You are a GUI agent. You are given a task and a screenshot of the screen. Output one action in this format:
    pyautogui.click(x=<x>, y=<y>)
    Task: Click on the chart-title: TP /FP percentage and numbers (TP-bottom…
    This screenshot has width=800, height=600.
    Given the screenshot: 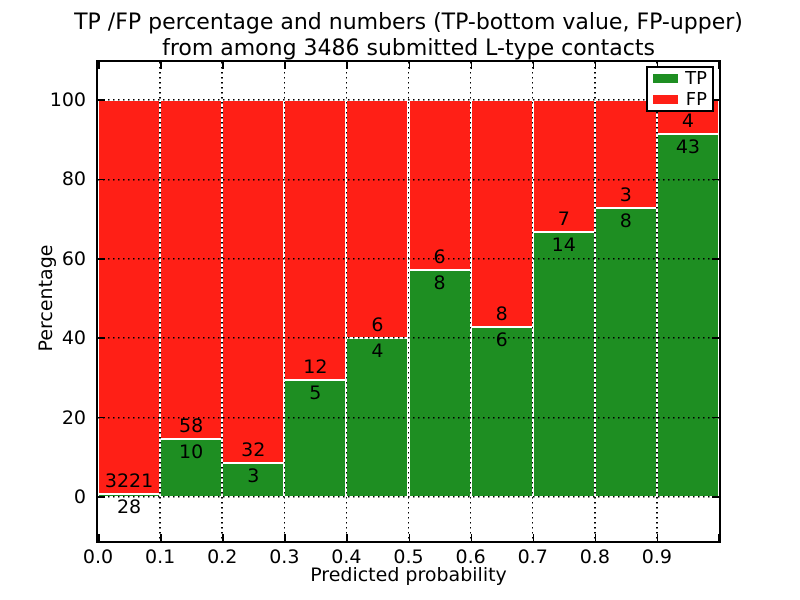 What is the action you would take?
    pyautogui.click(x=408, y=36)
    